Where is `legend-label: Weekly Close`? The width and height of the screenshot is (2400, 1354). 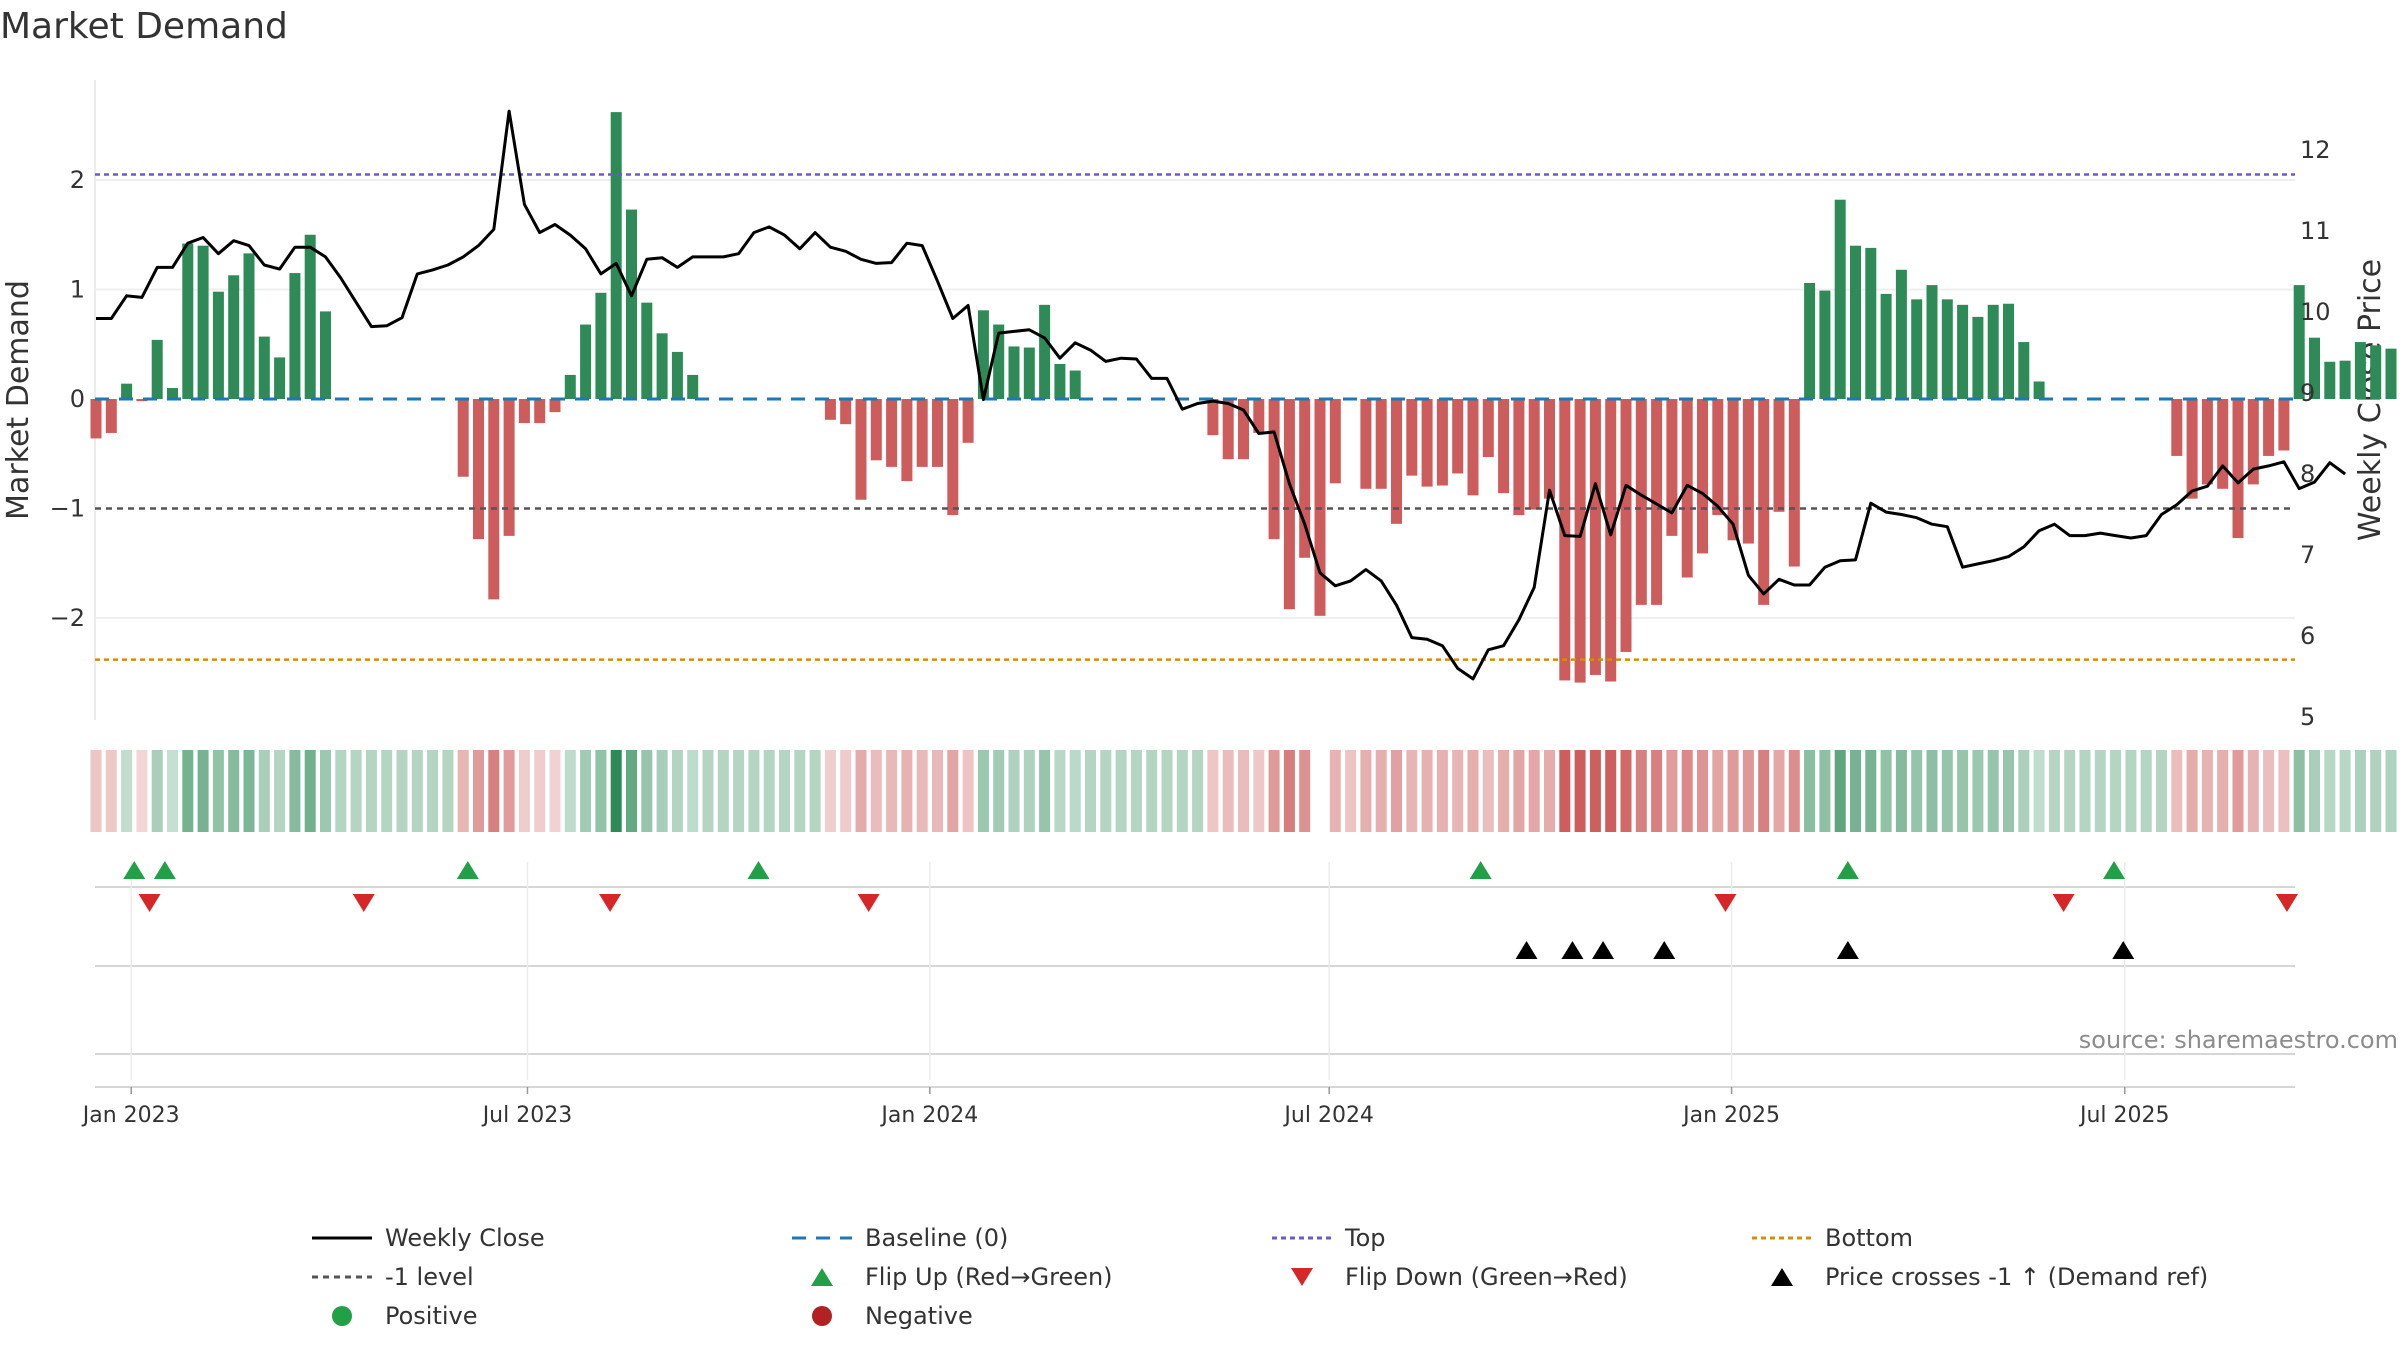 legend-label: Weekly Close is located at coordinates (465, 1238).